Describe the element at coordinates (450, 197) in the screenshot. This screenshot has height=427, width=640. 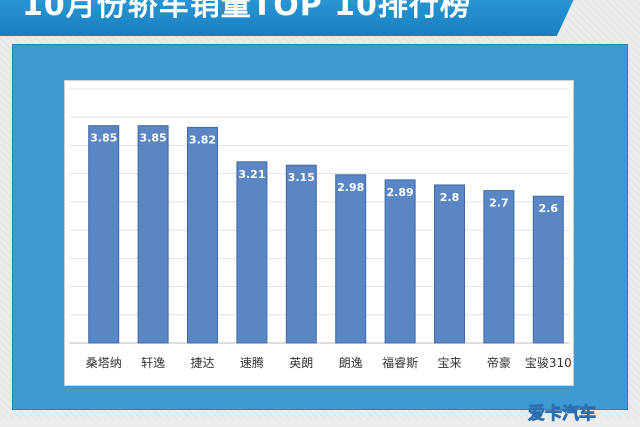
I see `data-label: 2.8` at that location.